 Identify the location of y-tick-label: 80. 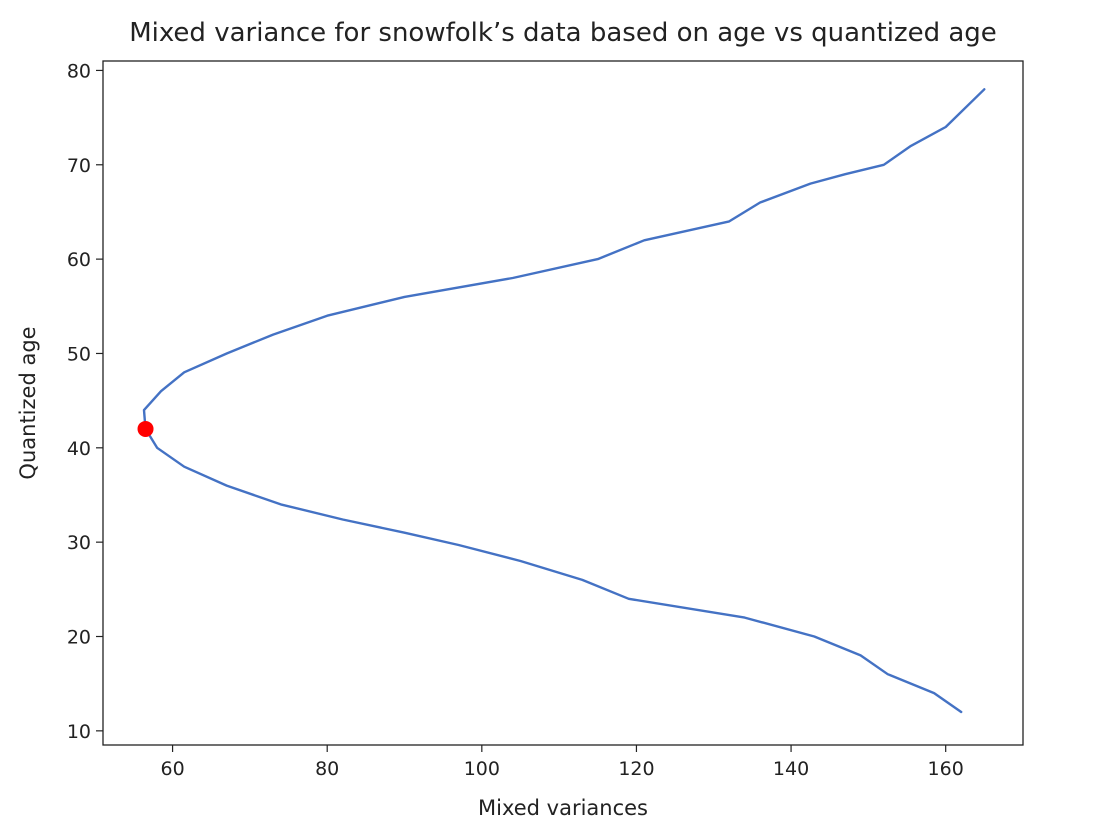
(79, 71).